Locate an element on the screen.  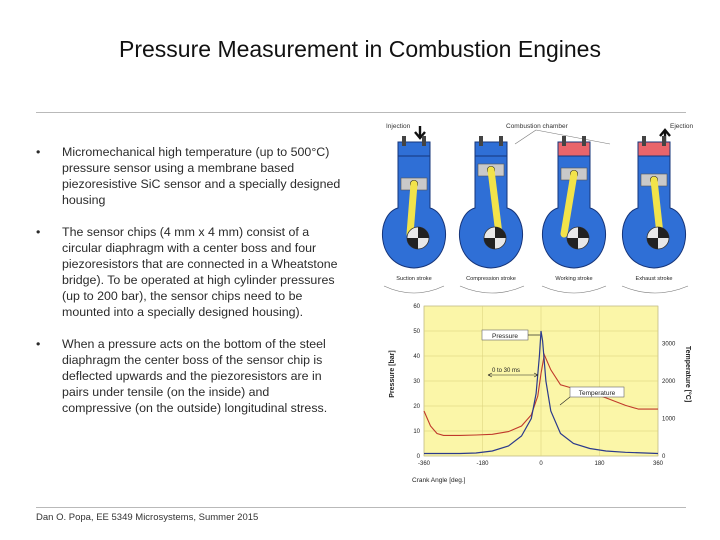
pressure-annotation: Pressure is located at coordinates (505, 336).